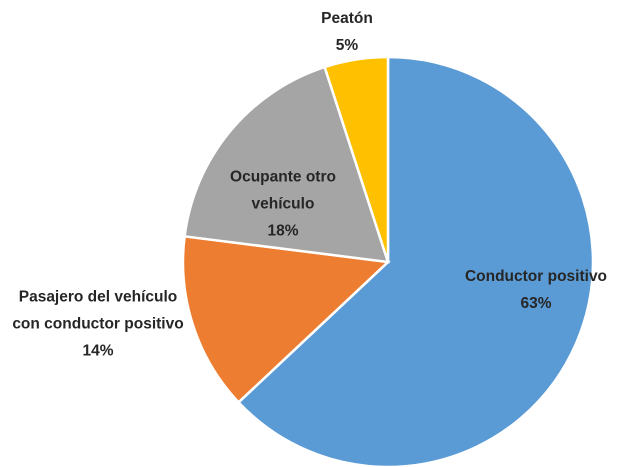  What do you see at coordinates (98, 351) in the screenshot?
I see `value-label: 14%` at bounding box center [98, 351].